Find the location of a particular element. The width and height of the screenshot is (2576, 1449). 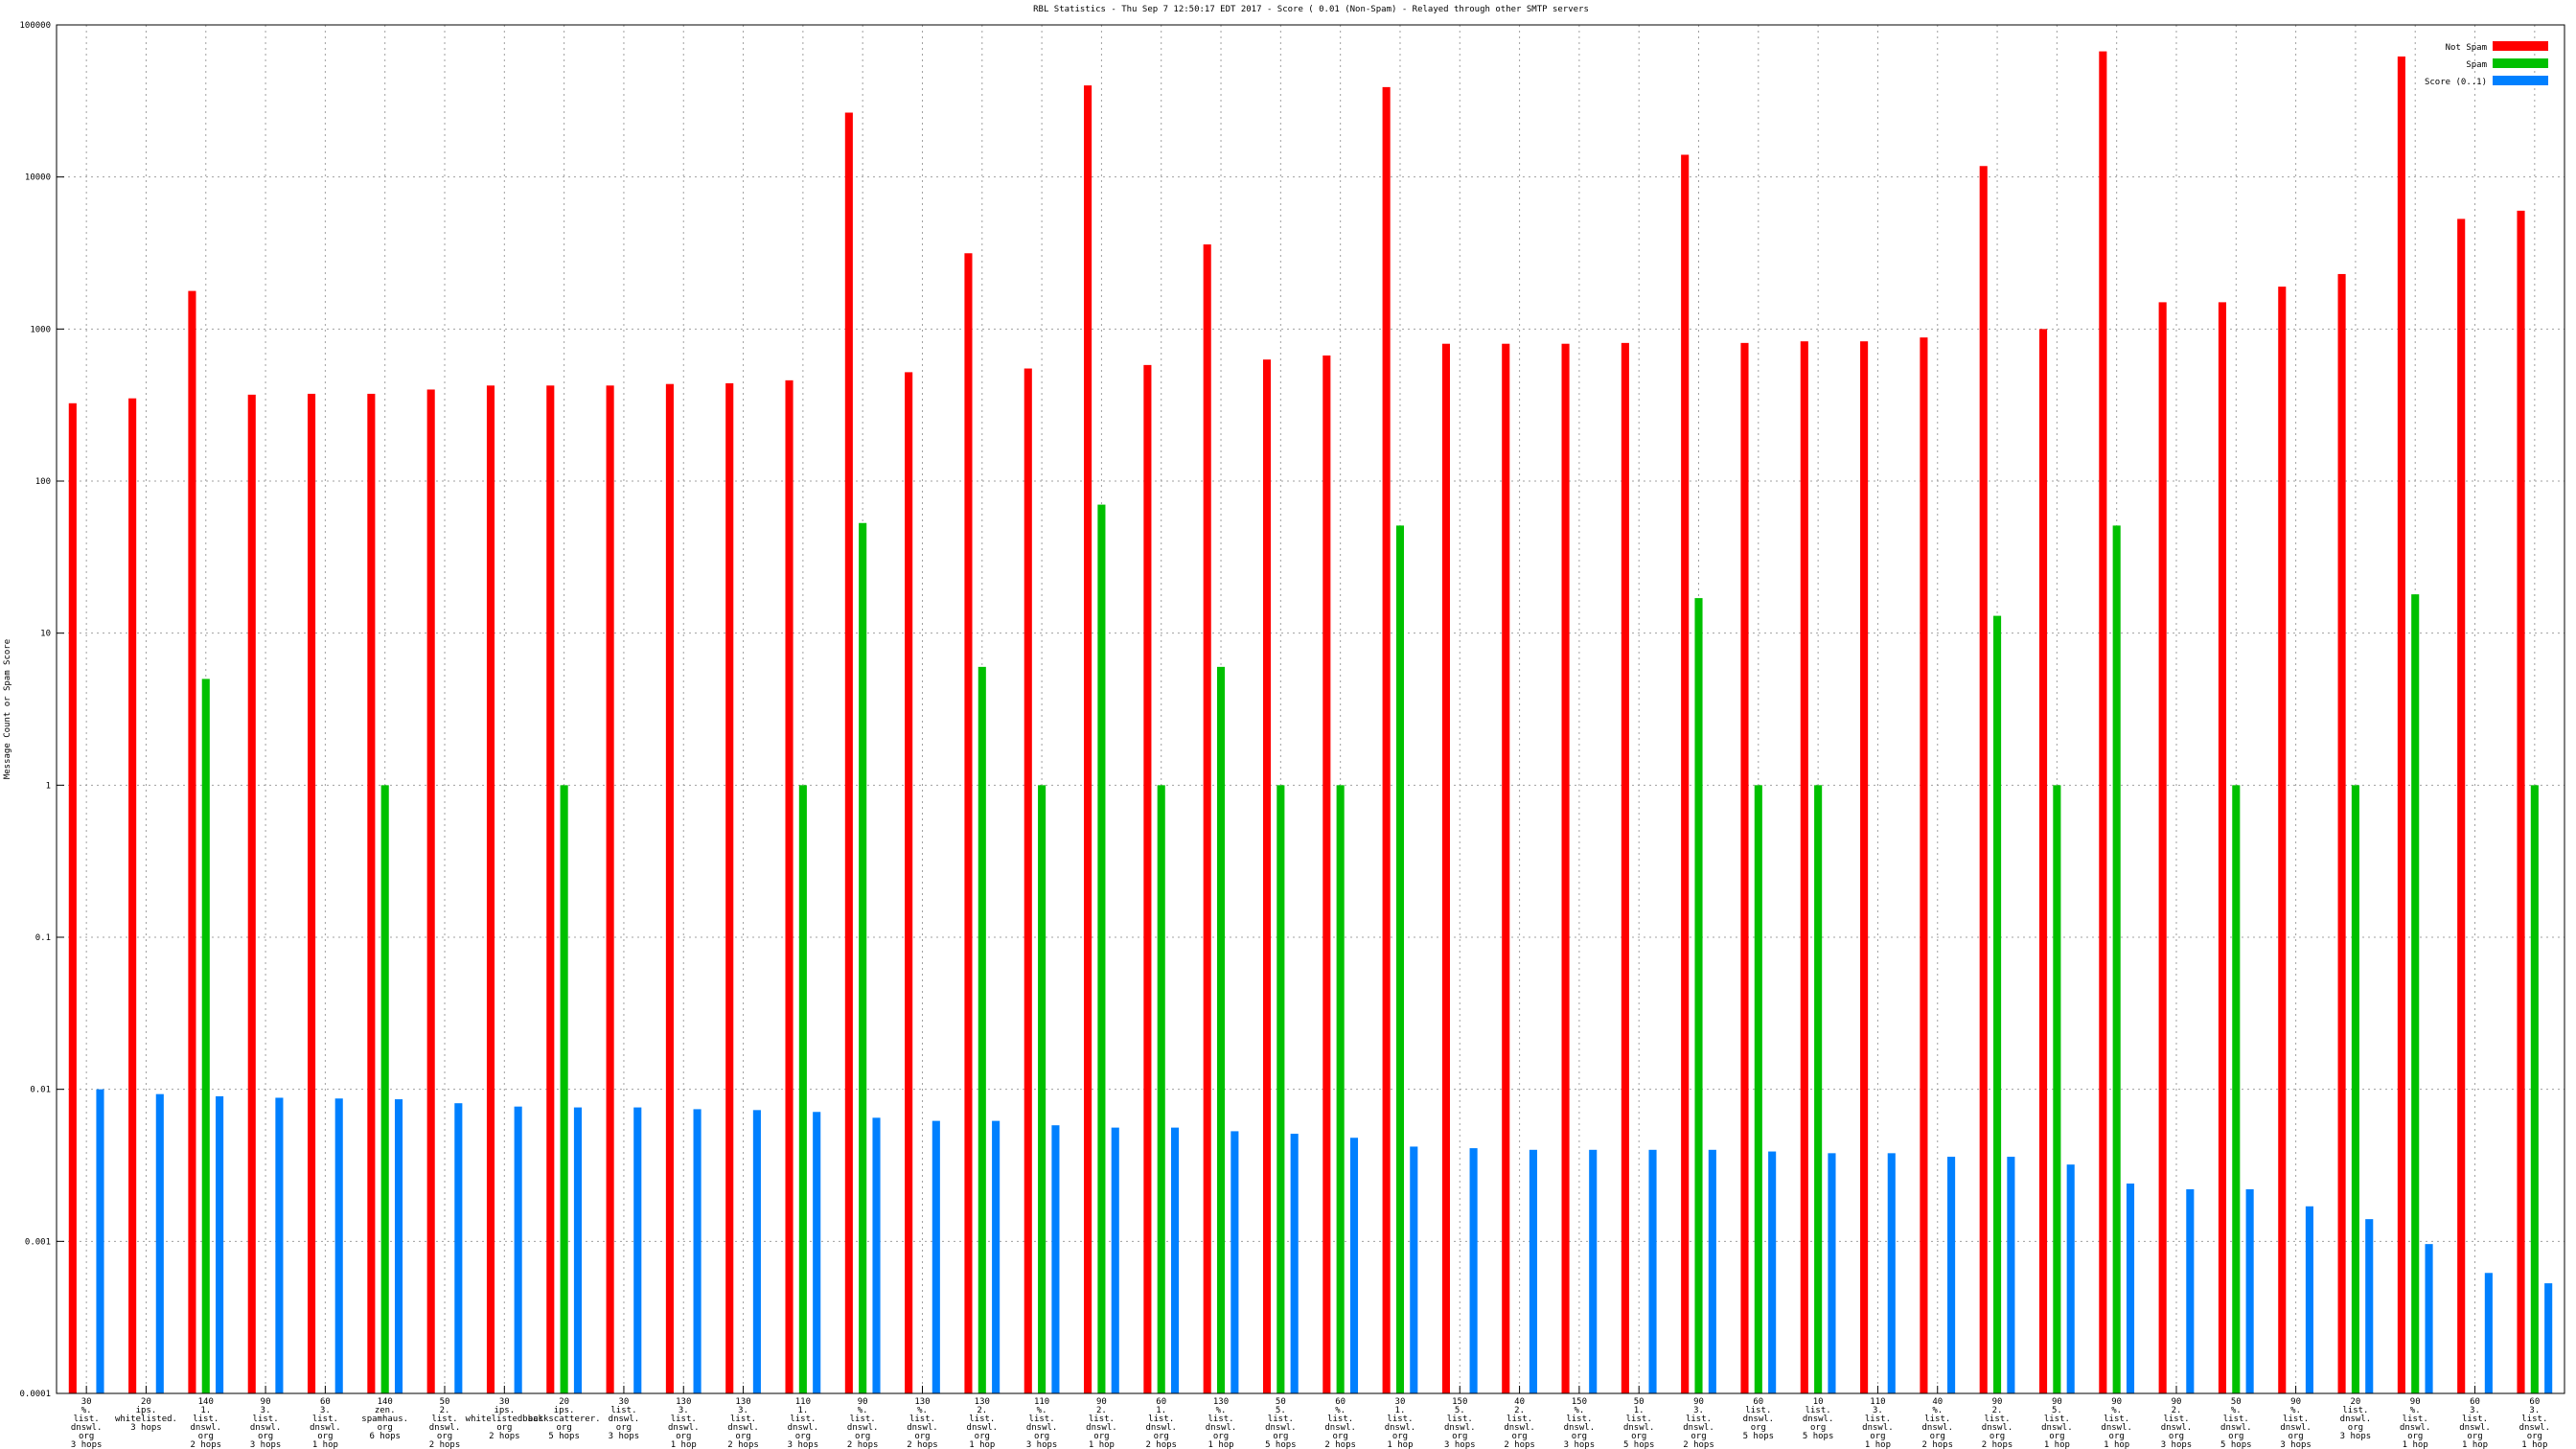

x-tick-label: 50 1. list. dnswl. org 5 hops is located at coordinates (1639, 1423).